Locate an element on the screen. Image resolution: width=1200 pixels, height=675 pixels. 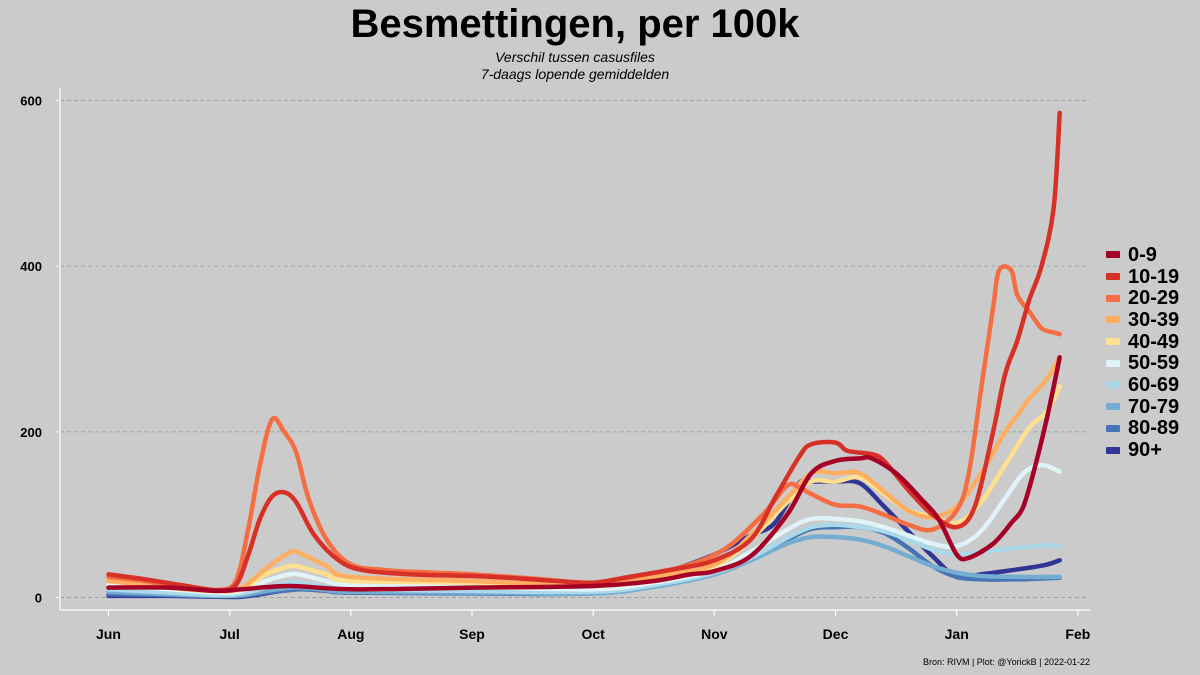
x-tick-label: Jul is located at coordinates (230, 634).